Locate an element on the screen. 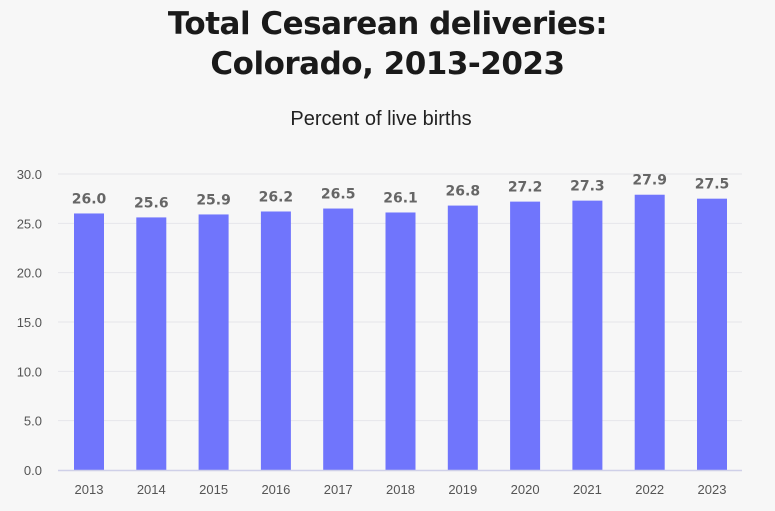 This screenshot has width=775, height=511. y-tick-label: 30.0 is located at coordinates (29, 174).